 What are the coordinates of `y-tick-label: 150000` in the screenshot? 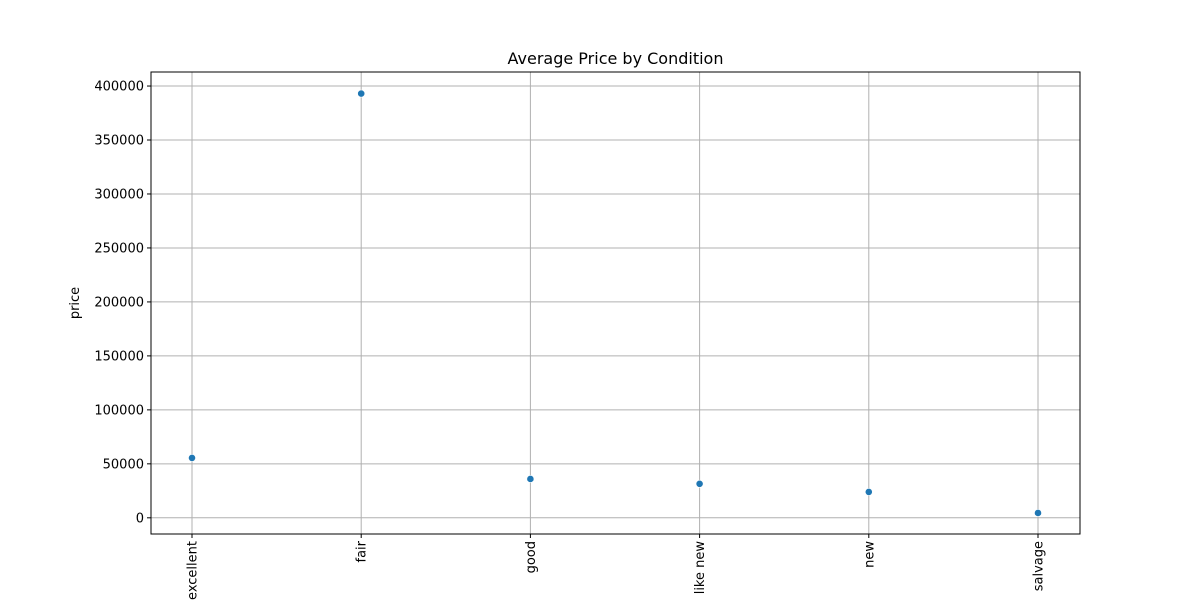 It's located at (119, 356).